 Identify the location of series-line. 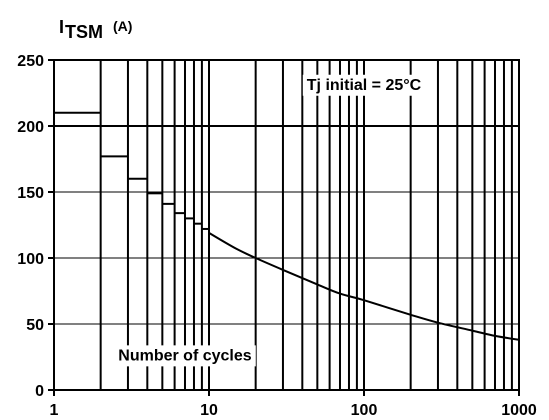
(364, 286).